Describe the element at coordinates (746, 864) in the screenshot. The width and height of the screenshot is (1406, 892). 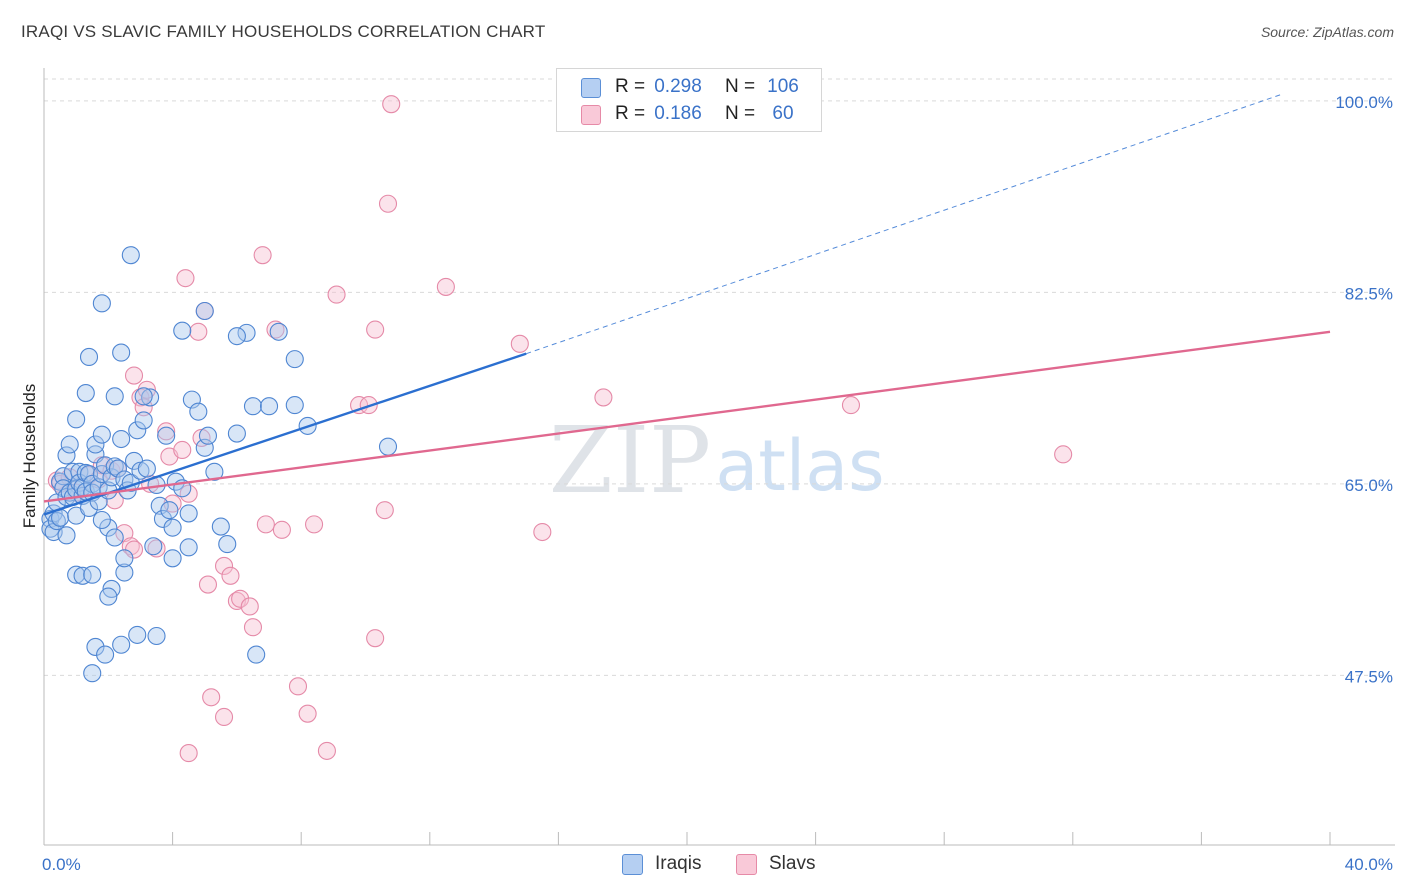
I see `slavs-swatch` at that location.